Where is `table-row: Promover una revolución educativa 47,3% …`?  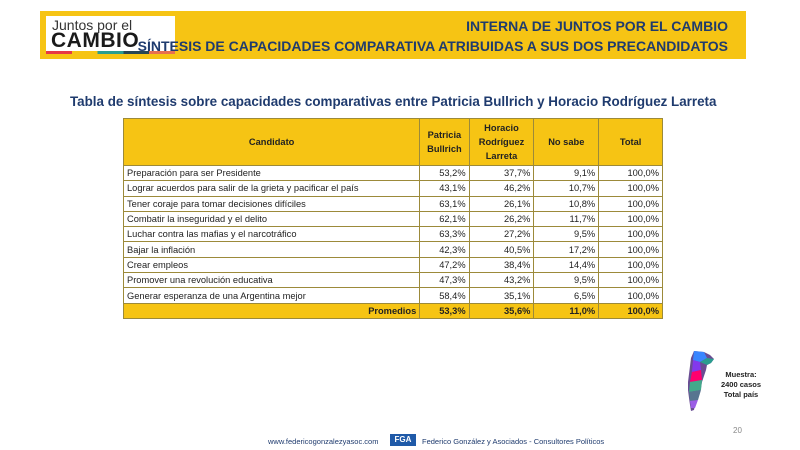
table-row: Promover una revolución educativa 47,3% … is located at coordinates (392, 280).